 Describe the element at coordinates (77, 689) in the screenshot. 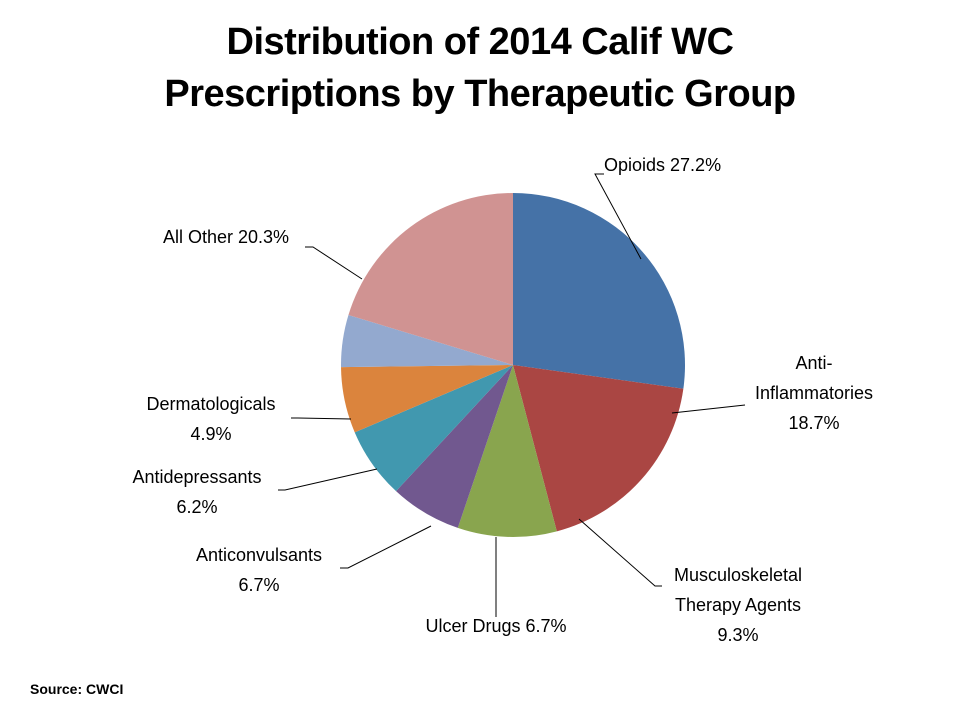

I see `source-note: Source: CWCI` at that location.